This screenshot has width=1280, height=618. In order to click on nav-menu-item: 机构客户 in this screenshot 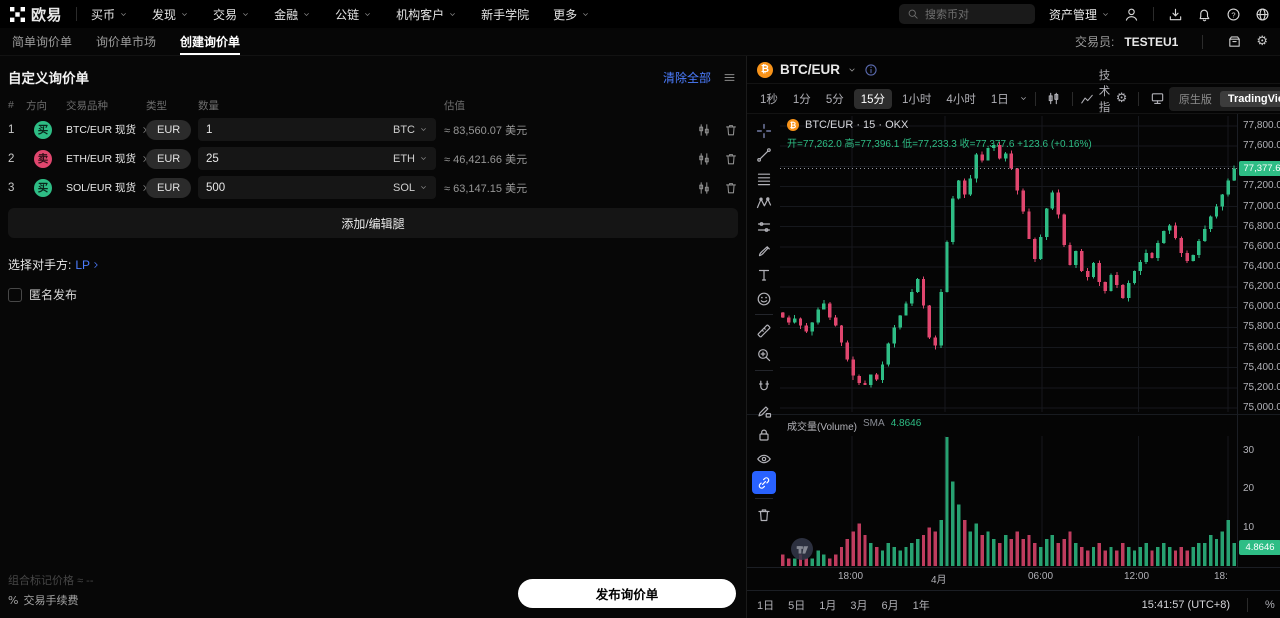, I will do `click(426, 14)`.